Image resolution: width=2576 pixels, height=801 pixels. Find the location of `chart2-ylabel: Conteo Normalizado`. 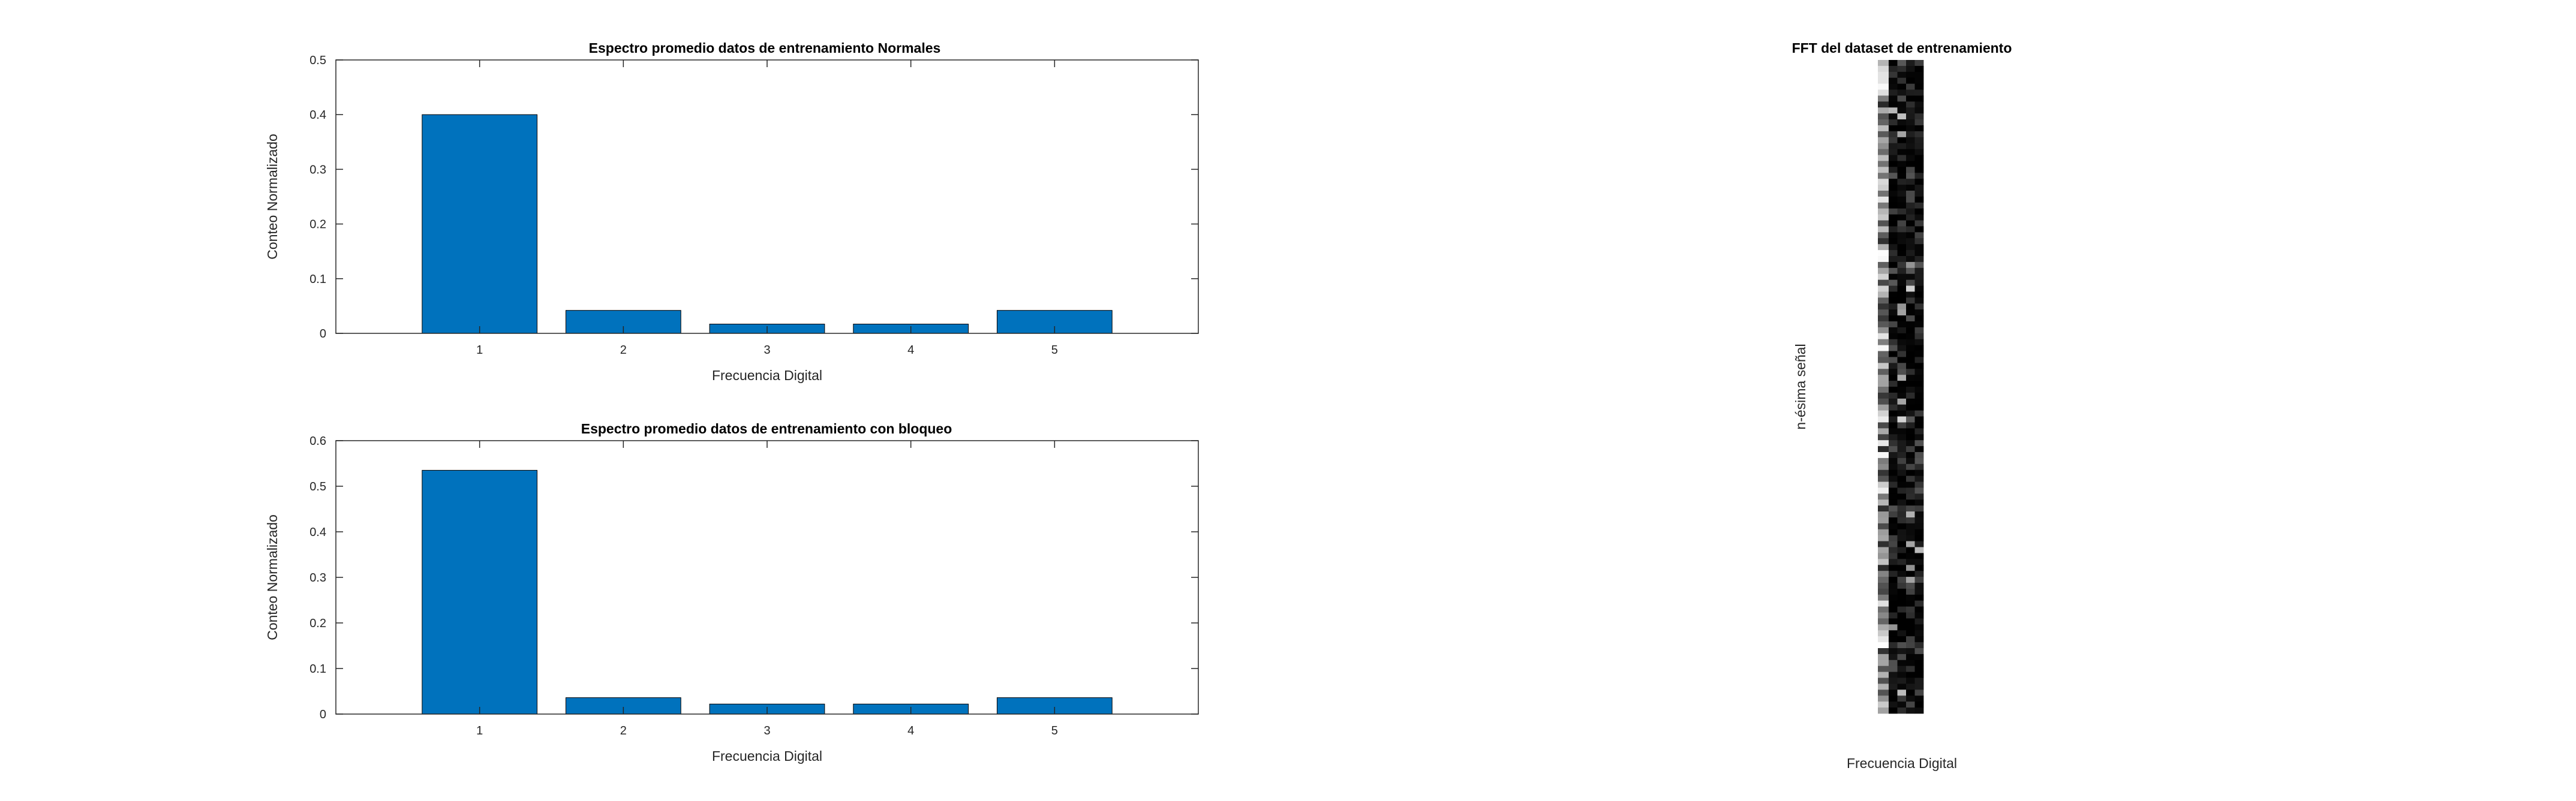

chart2-ylabel: Conteo Normalizado is located at coordinates (272, 577).